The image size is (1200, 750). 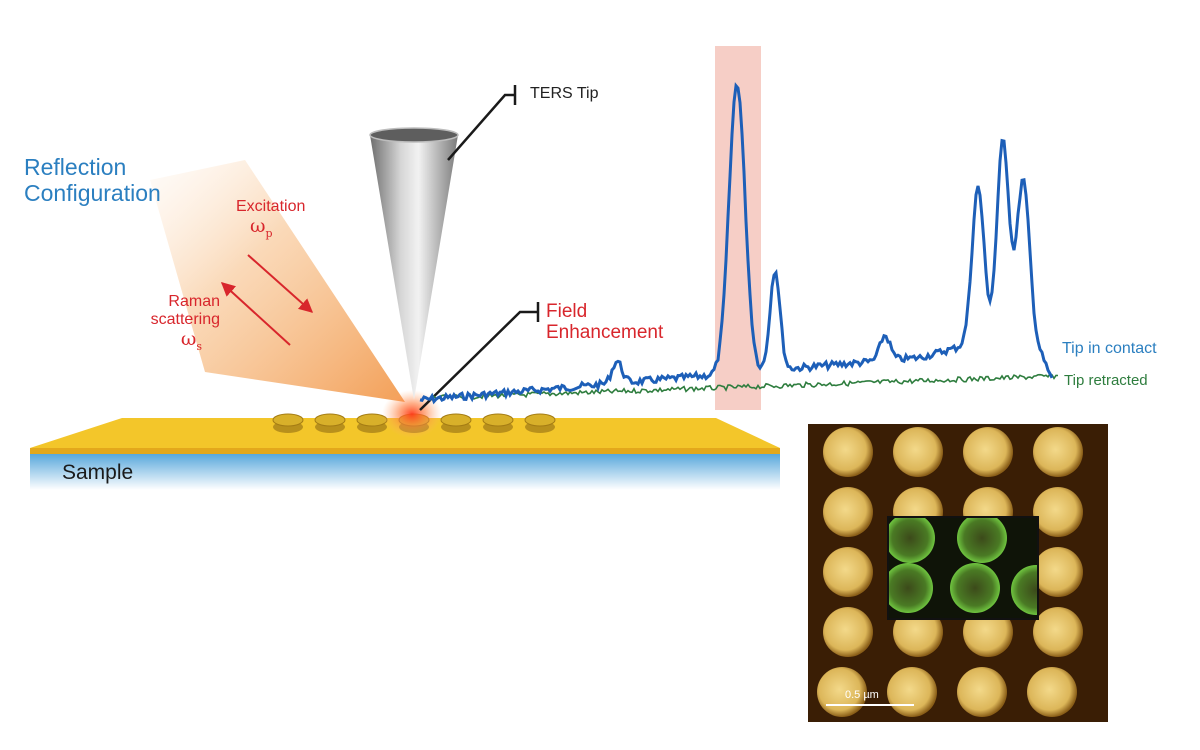 What do you see at coordinates (185, 319) in the screenshot?
I see `raman-text-line2: scattering` at bounding box center [185, 319].